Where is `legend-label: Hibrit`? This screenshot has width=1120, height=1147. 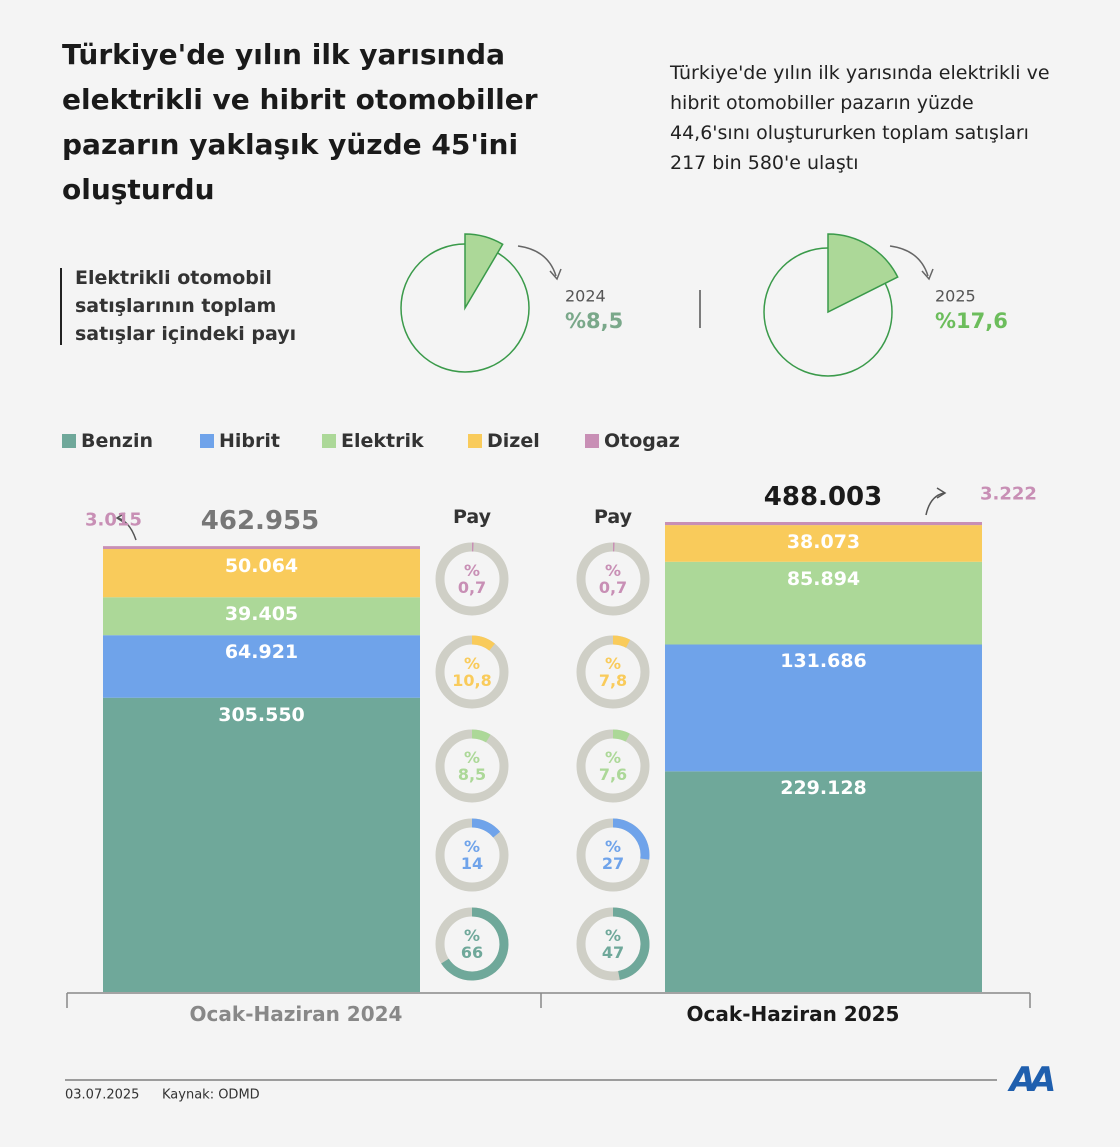
legend-label: Hibrit is located at coordinates (249, 441).